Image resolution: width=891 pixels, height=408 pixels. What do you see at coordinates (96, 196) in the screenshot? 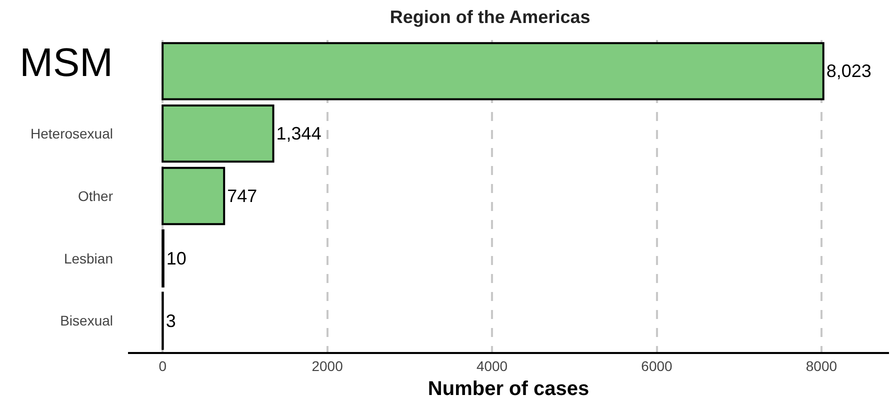
I see `y-tick-label: Other` at bounding box center [96, 196].